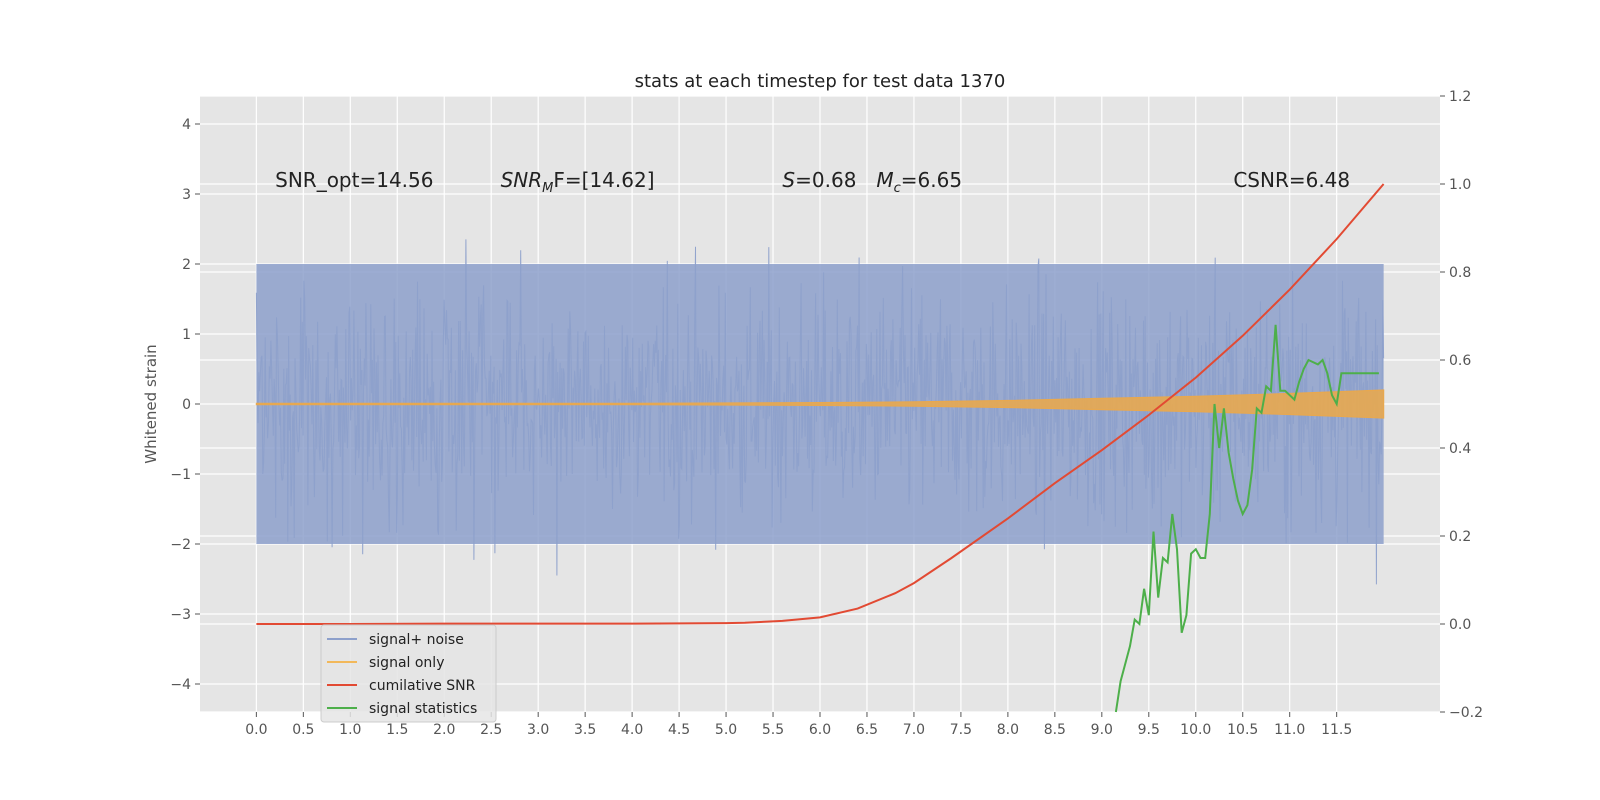  I want to click on x-tick-label-3: 1.5, so click(397, 730).